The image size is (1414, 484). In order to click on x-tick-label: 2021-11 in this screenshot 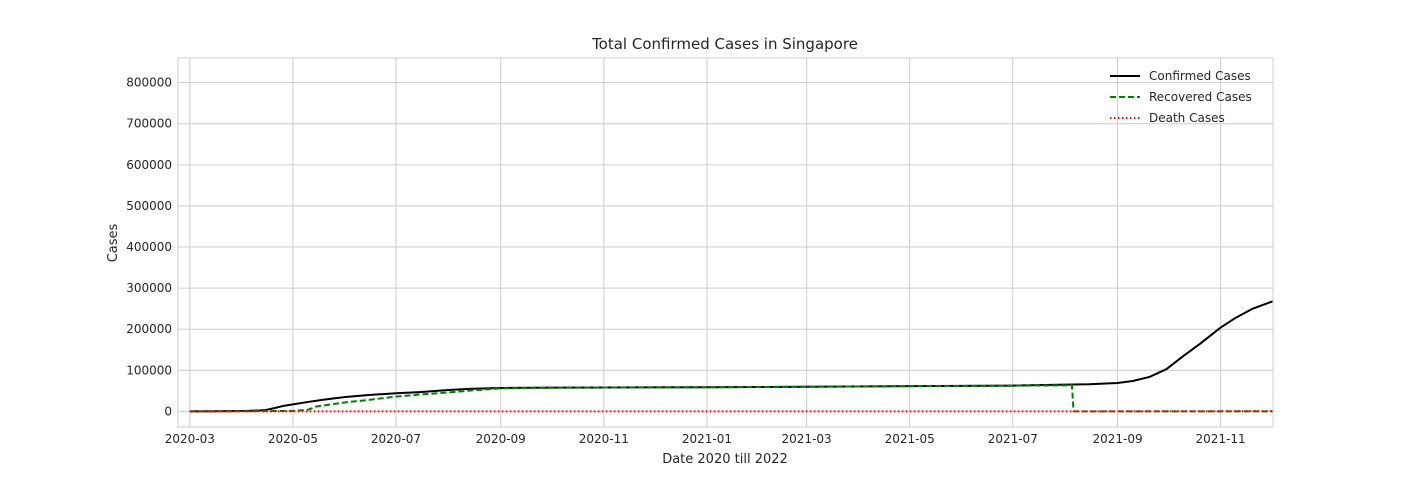, I will do `click(1221, 439)`.